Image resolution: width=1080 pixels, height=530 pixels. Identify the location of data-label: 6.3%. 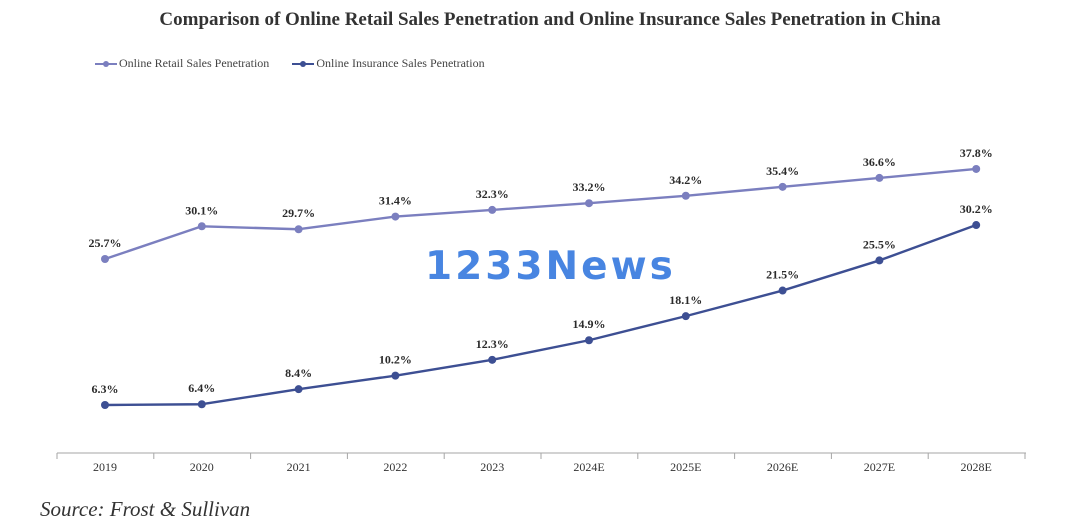
(105, 389).